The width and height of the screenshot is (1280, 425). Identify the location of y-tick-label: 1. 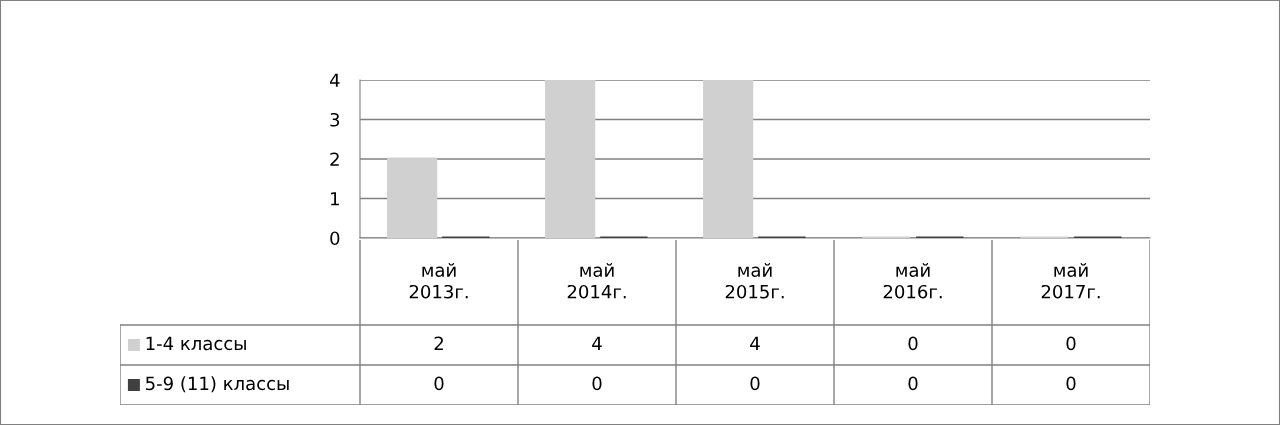
(335, 199).